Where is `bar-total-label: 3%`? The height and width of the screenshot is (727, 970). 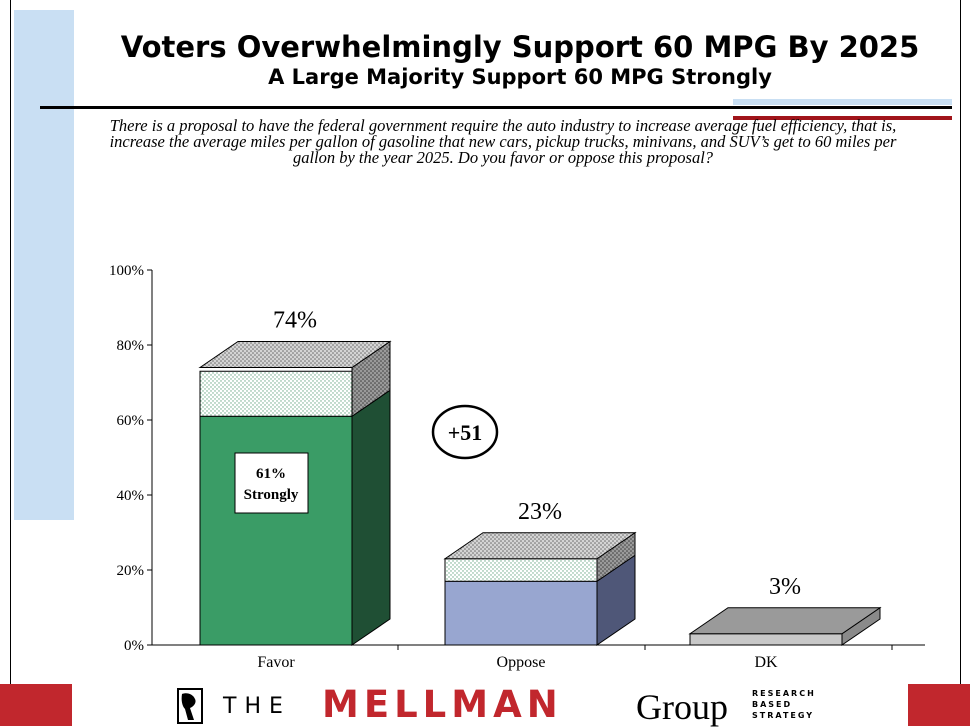 bar-total-label: 3% is located at coordinates (785, 587).